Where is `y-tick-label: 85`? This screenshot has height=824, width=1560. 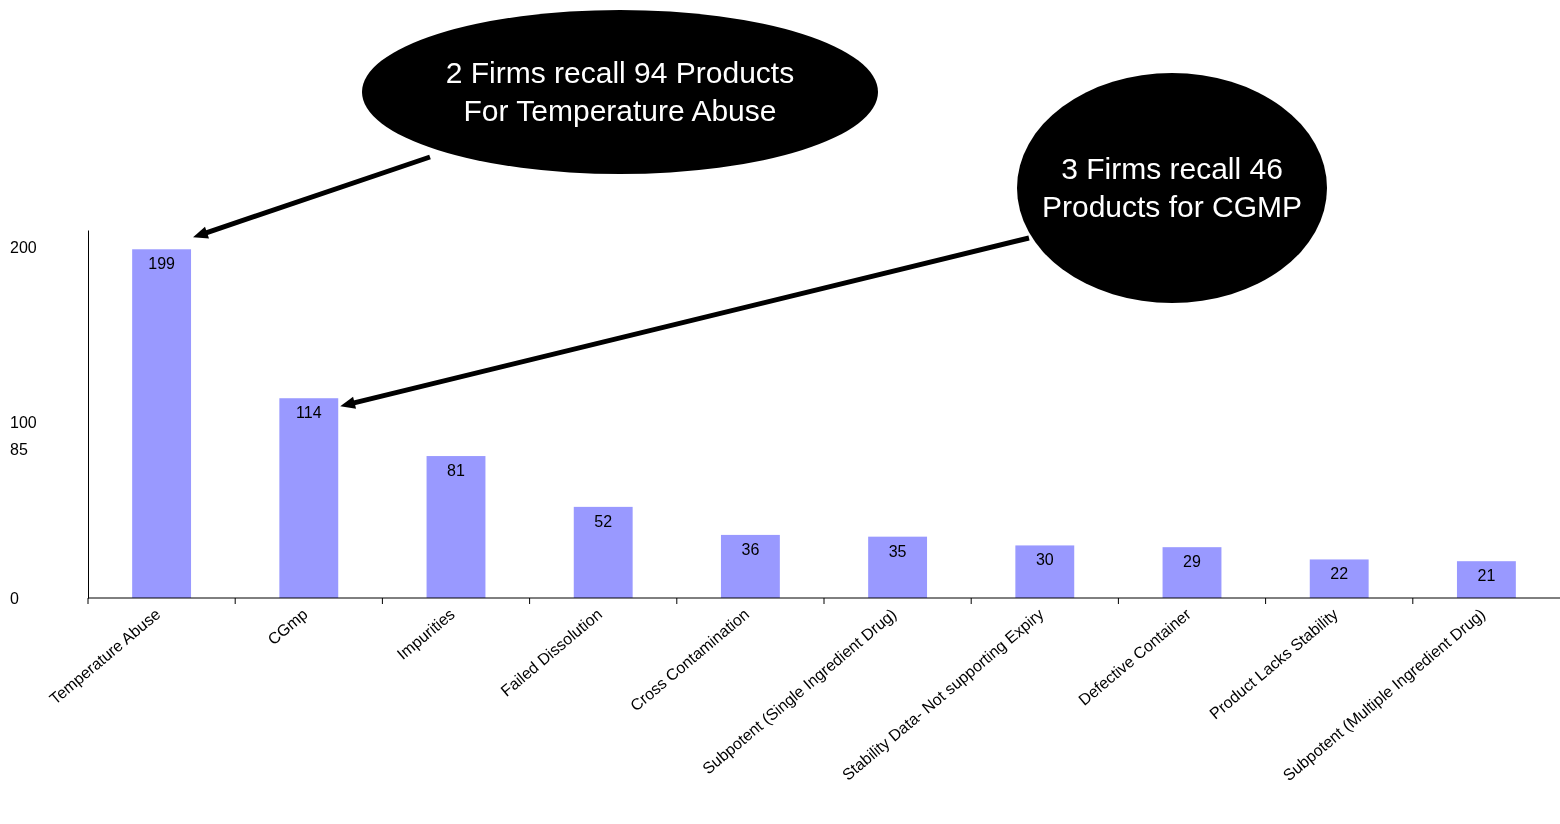
y-tick-label: 85 is located at coordinates (19, 449).